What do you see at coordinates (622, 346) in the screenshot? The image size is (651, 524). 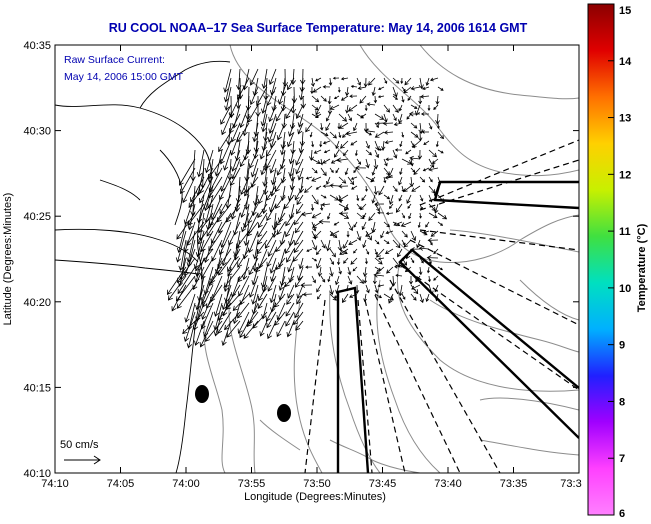 I see `colorbar-tick-label: 9` at bounding box center [622, 346].